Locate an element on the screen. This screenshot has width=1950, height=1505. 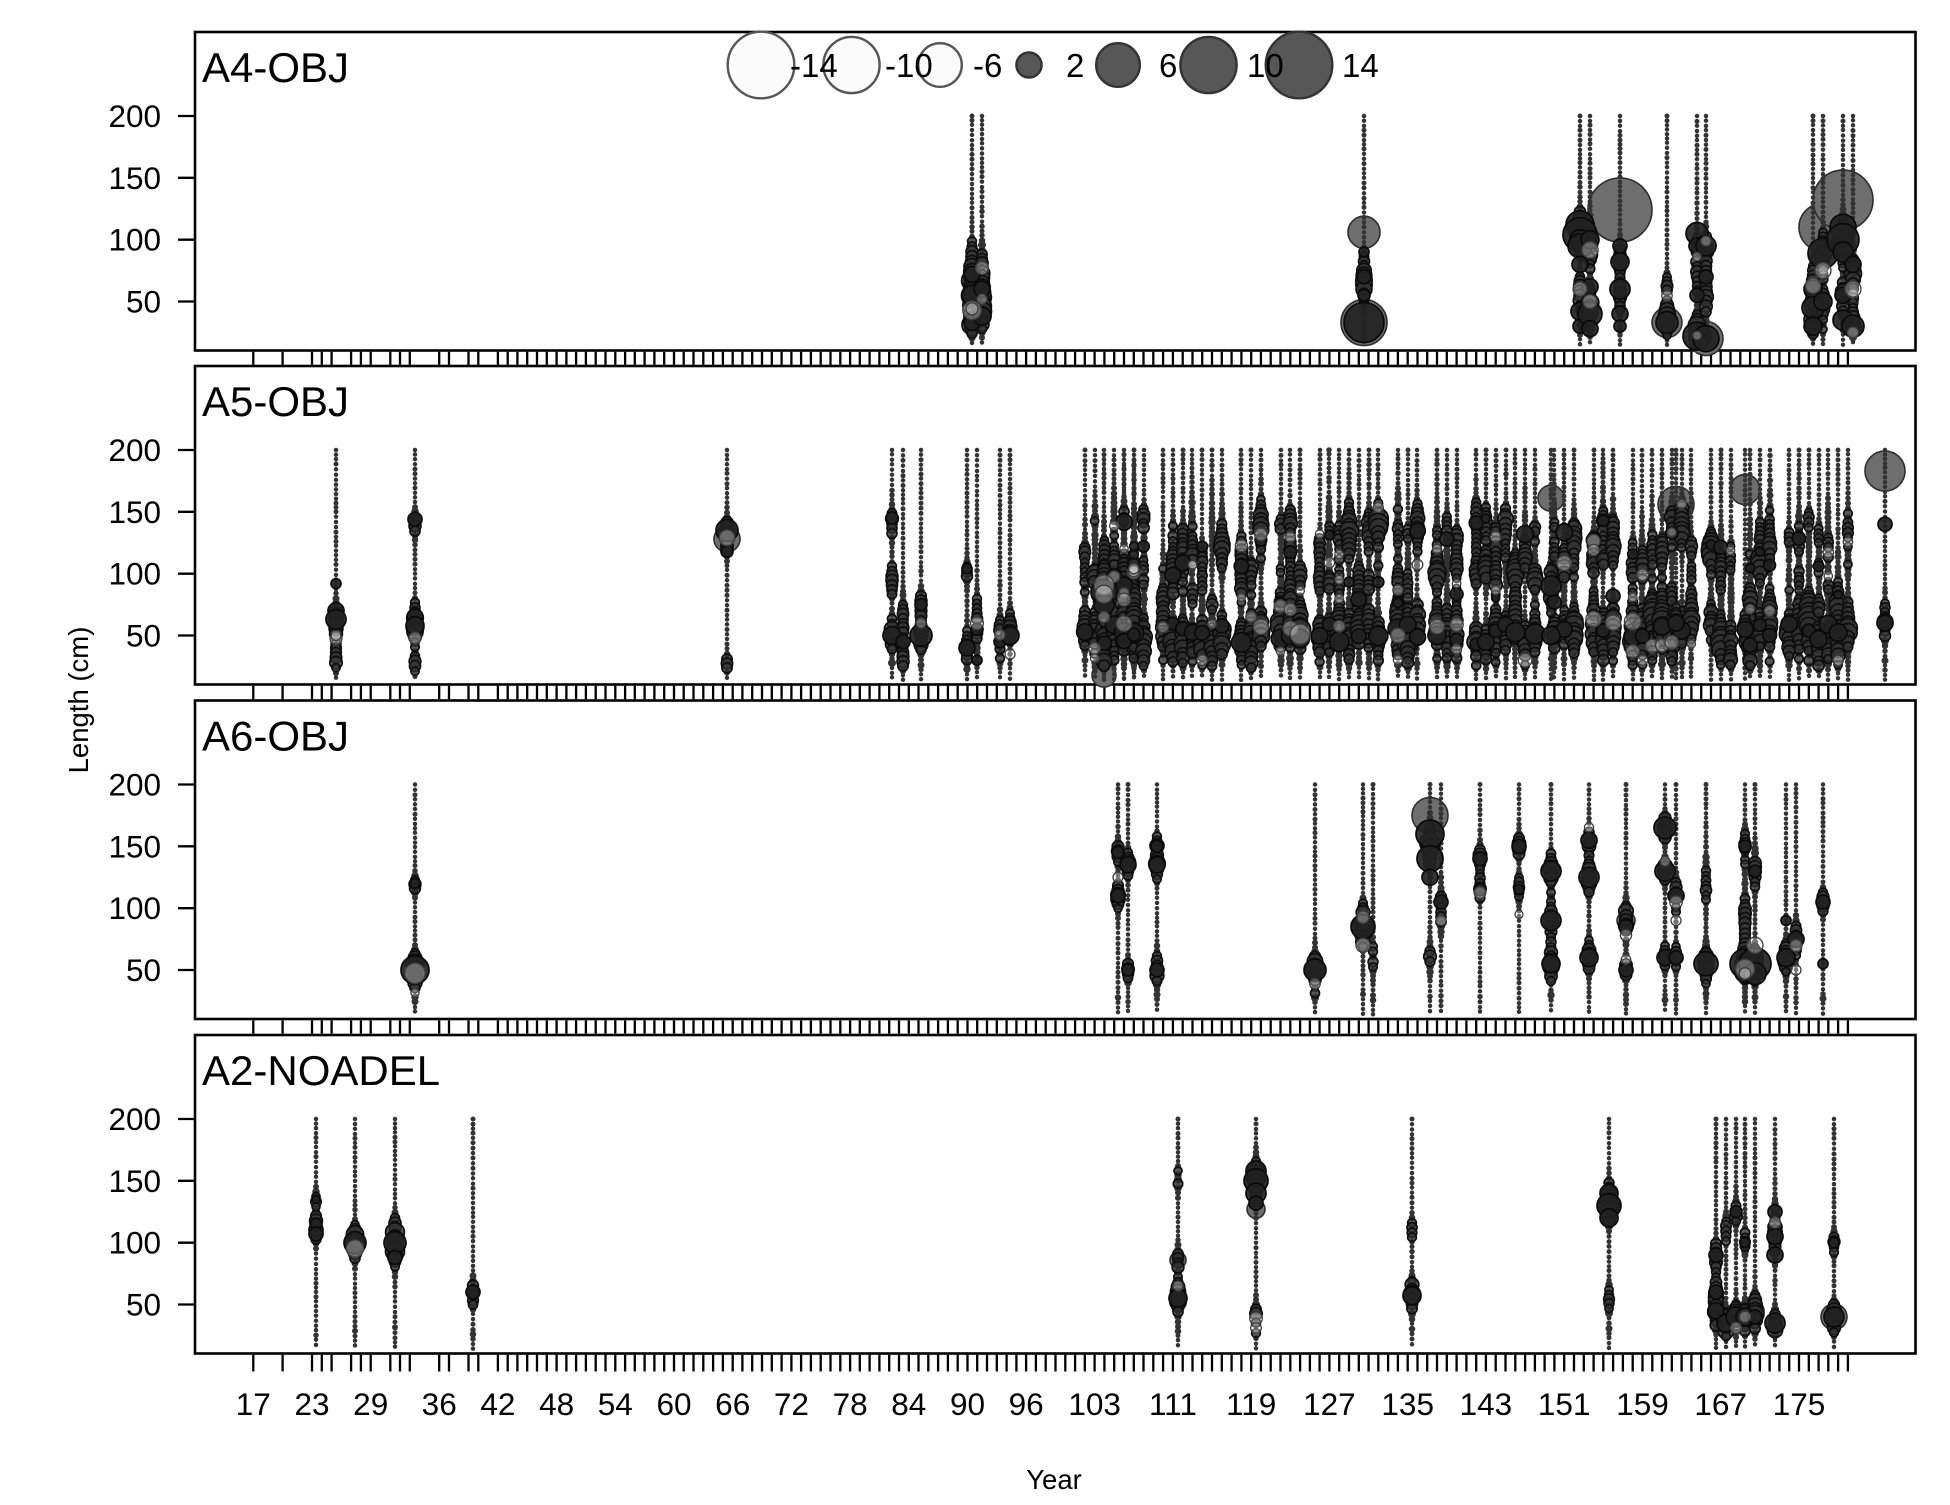
svg-text: 42 is located at coordinates (497, 1404).